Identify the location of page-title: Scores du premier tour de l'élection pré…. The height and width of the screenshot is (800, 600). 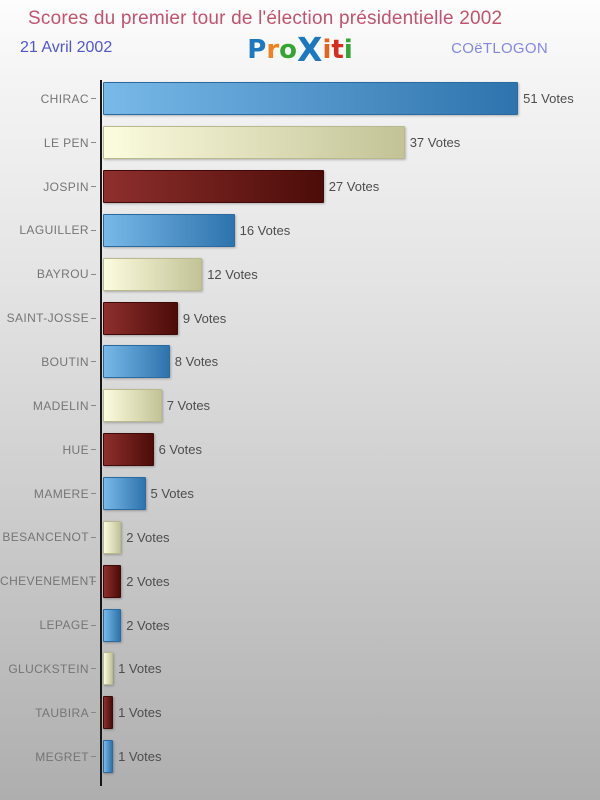
(265, 18).